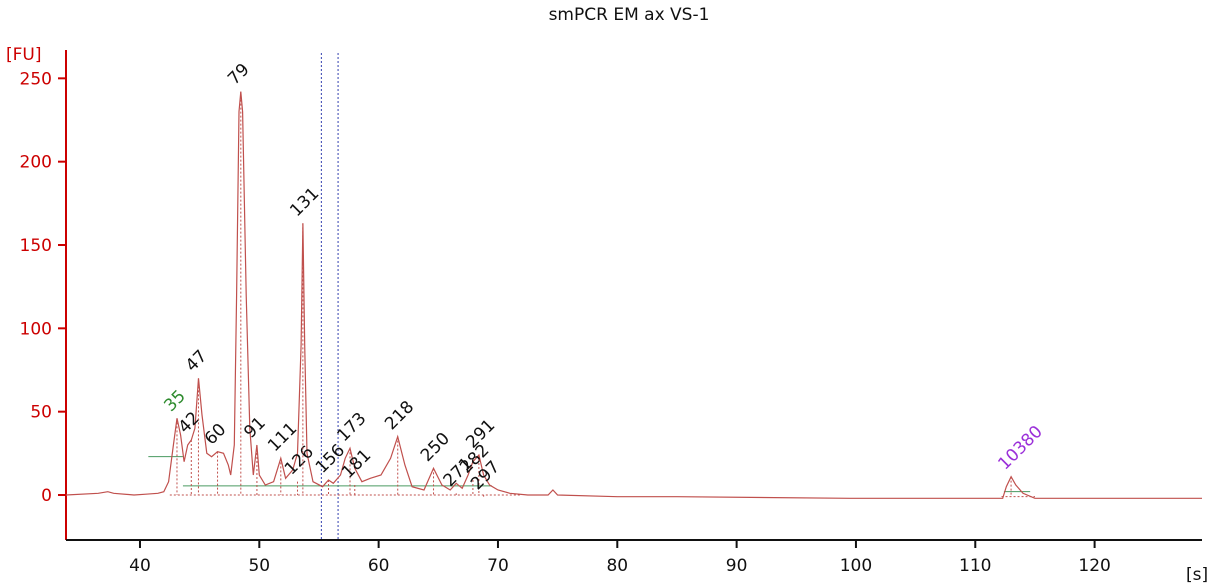  I want to click on peak-label: 79, so click(238, 74).